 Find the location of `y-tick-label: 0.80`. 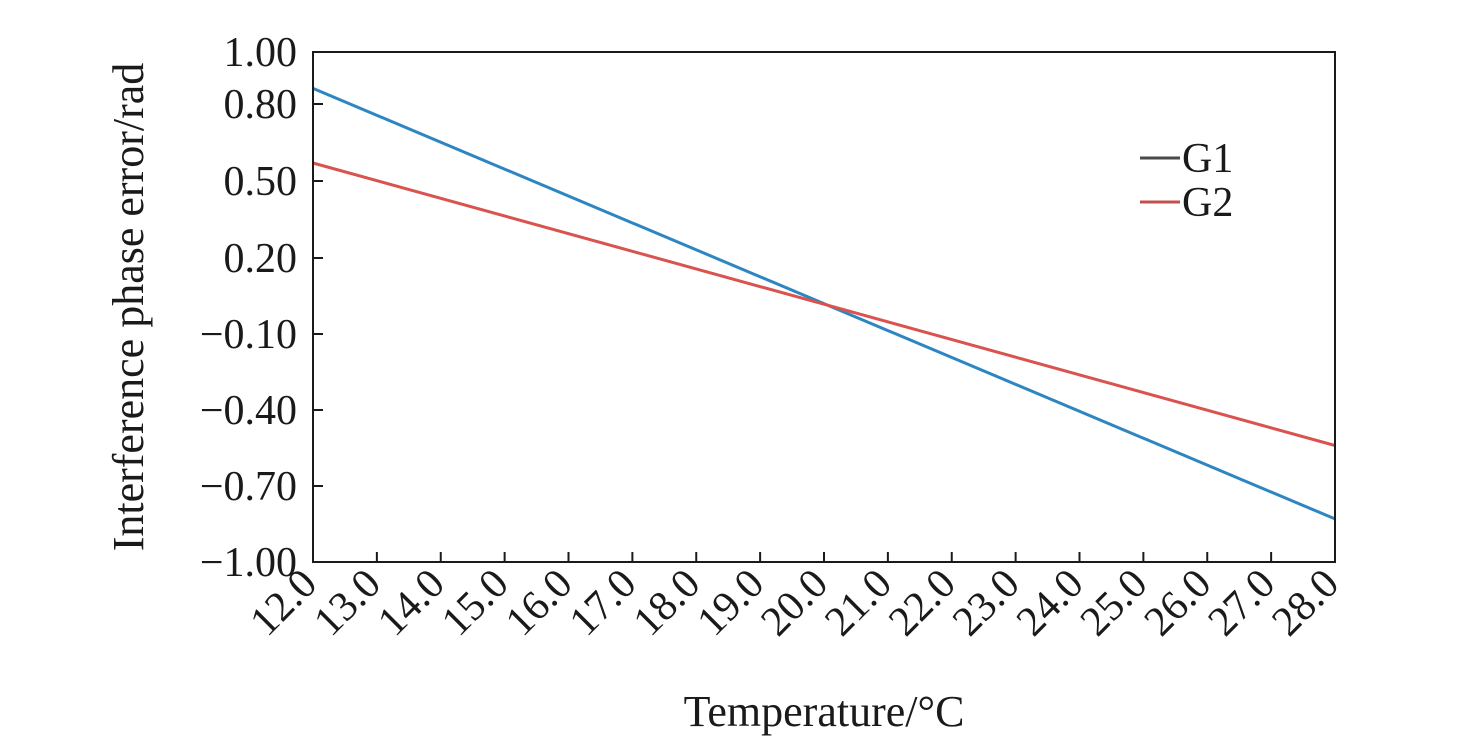

y-tick-label: 0.80 is located at coordinates (261, 105).